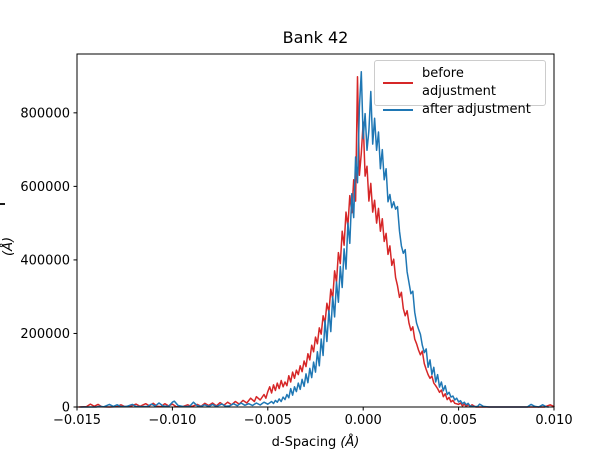  Describe the element at coordinates (398, 83) in the screenshot. I see `red-line-swatch-icon` at that location.